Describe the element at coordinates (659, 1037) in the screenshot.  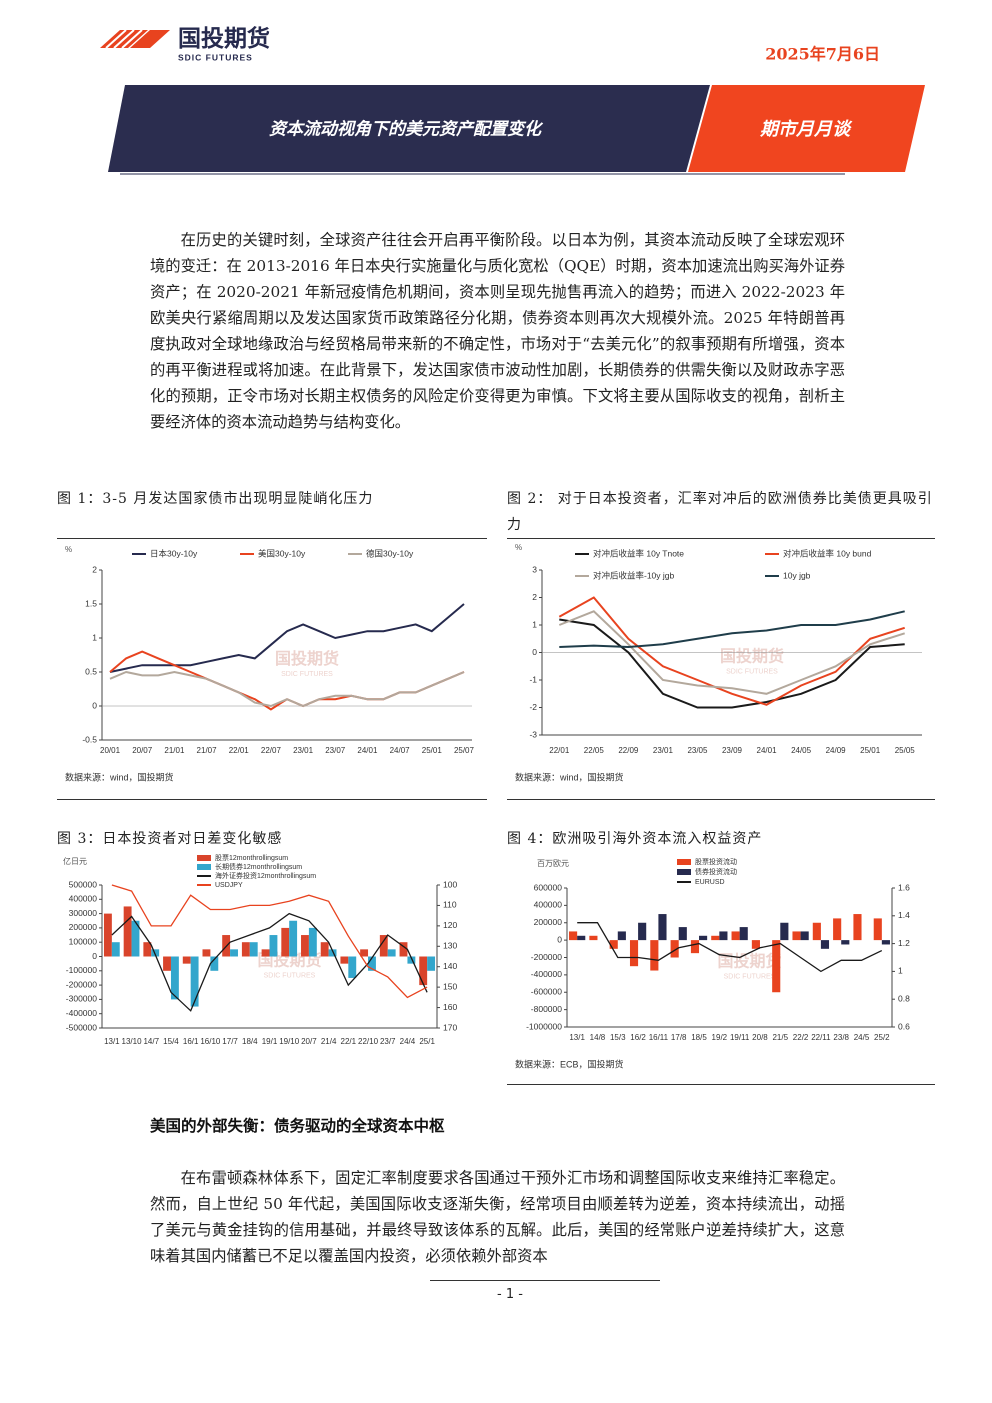
I see `x-tick-label: 16/11` at that location.